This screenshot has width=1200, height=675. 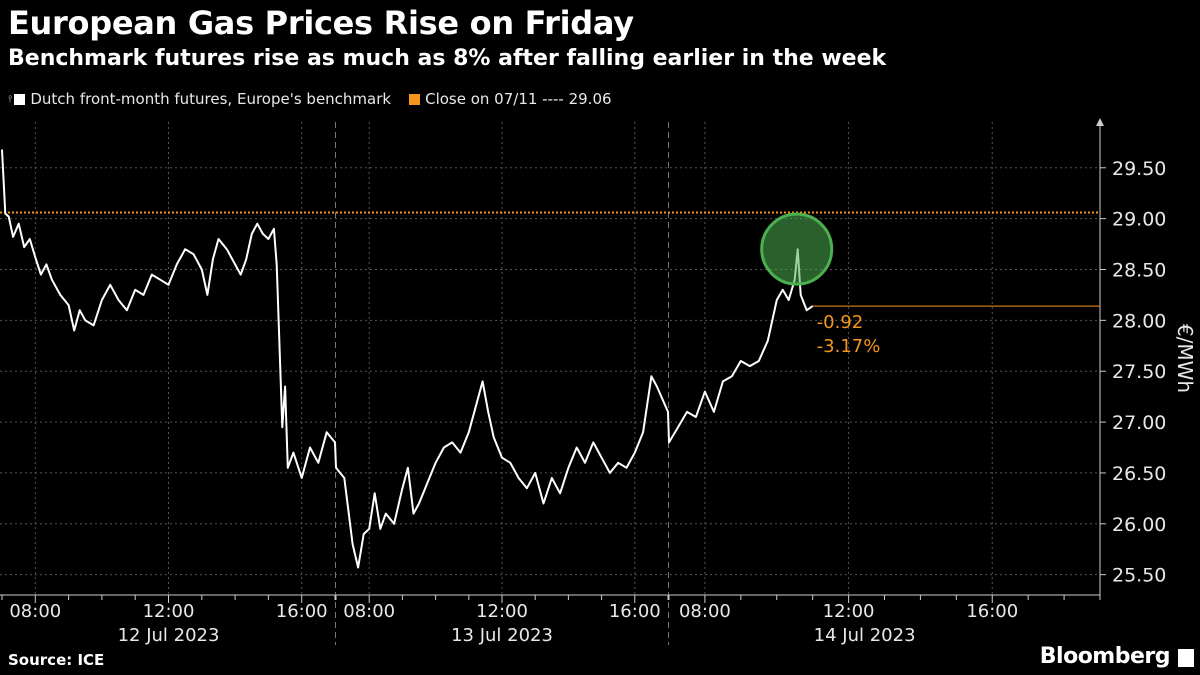 What do you see at coordinates (20, 99) in the screenshot?
I see `legend-swatch-futures` at bounding box center [20, 99].